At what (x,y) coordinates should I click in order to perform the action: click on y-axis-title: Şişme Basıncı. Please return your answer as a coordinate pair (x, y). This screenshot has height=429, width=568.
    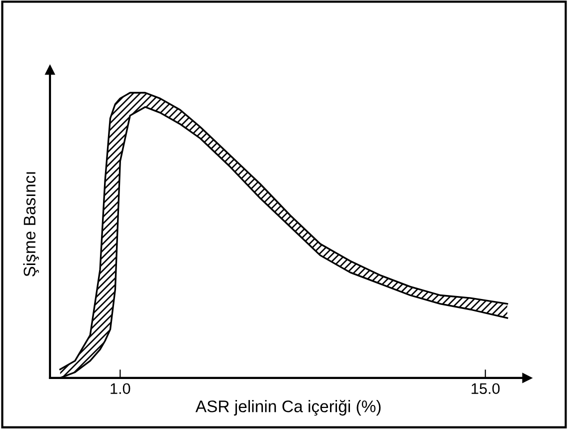
    Looking at the image, I should click on (31, 224).